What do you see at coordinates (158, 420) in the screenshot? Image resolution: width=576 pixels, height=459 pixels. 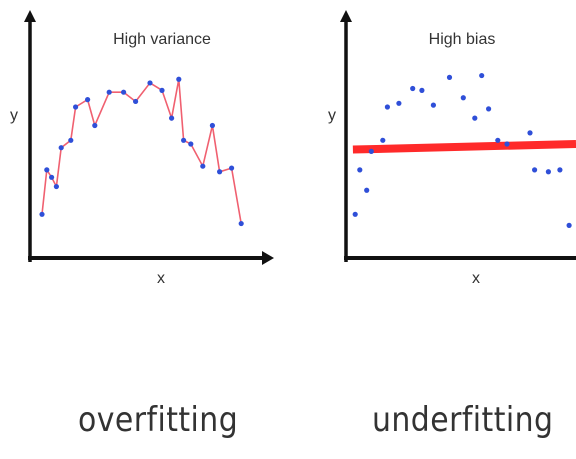 I see `overfitting-caption: overfitting` at bounding box center [158, 420].